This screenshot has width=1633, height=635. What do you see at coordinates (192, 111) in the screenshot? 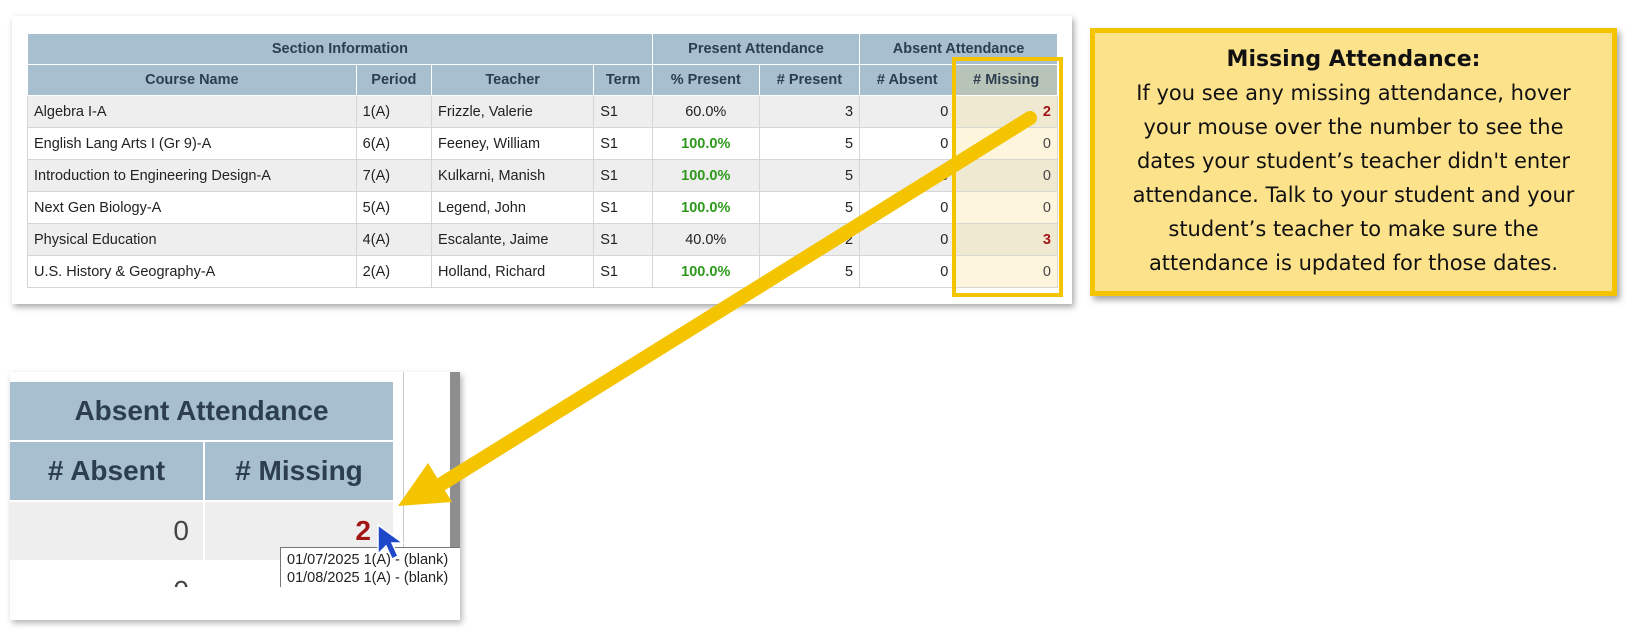
I see `course-name: Algebra I-A` at bounding box center [192, 111].